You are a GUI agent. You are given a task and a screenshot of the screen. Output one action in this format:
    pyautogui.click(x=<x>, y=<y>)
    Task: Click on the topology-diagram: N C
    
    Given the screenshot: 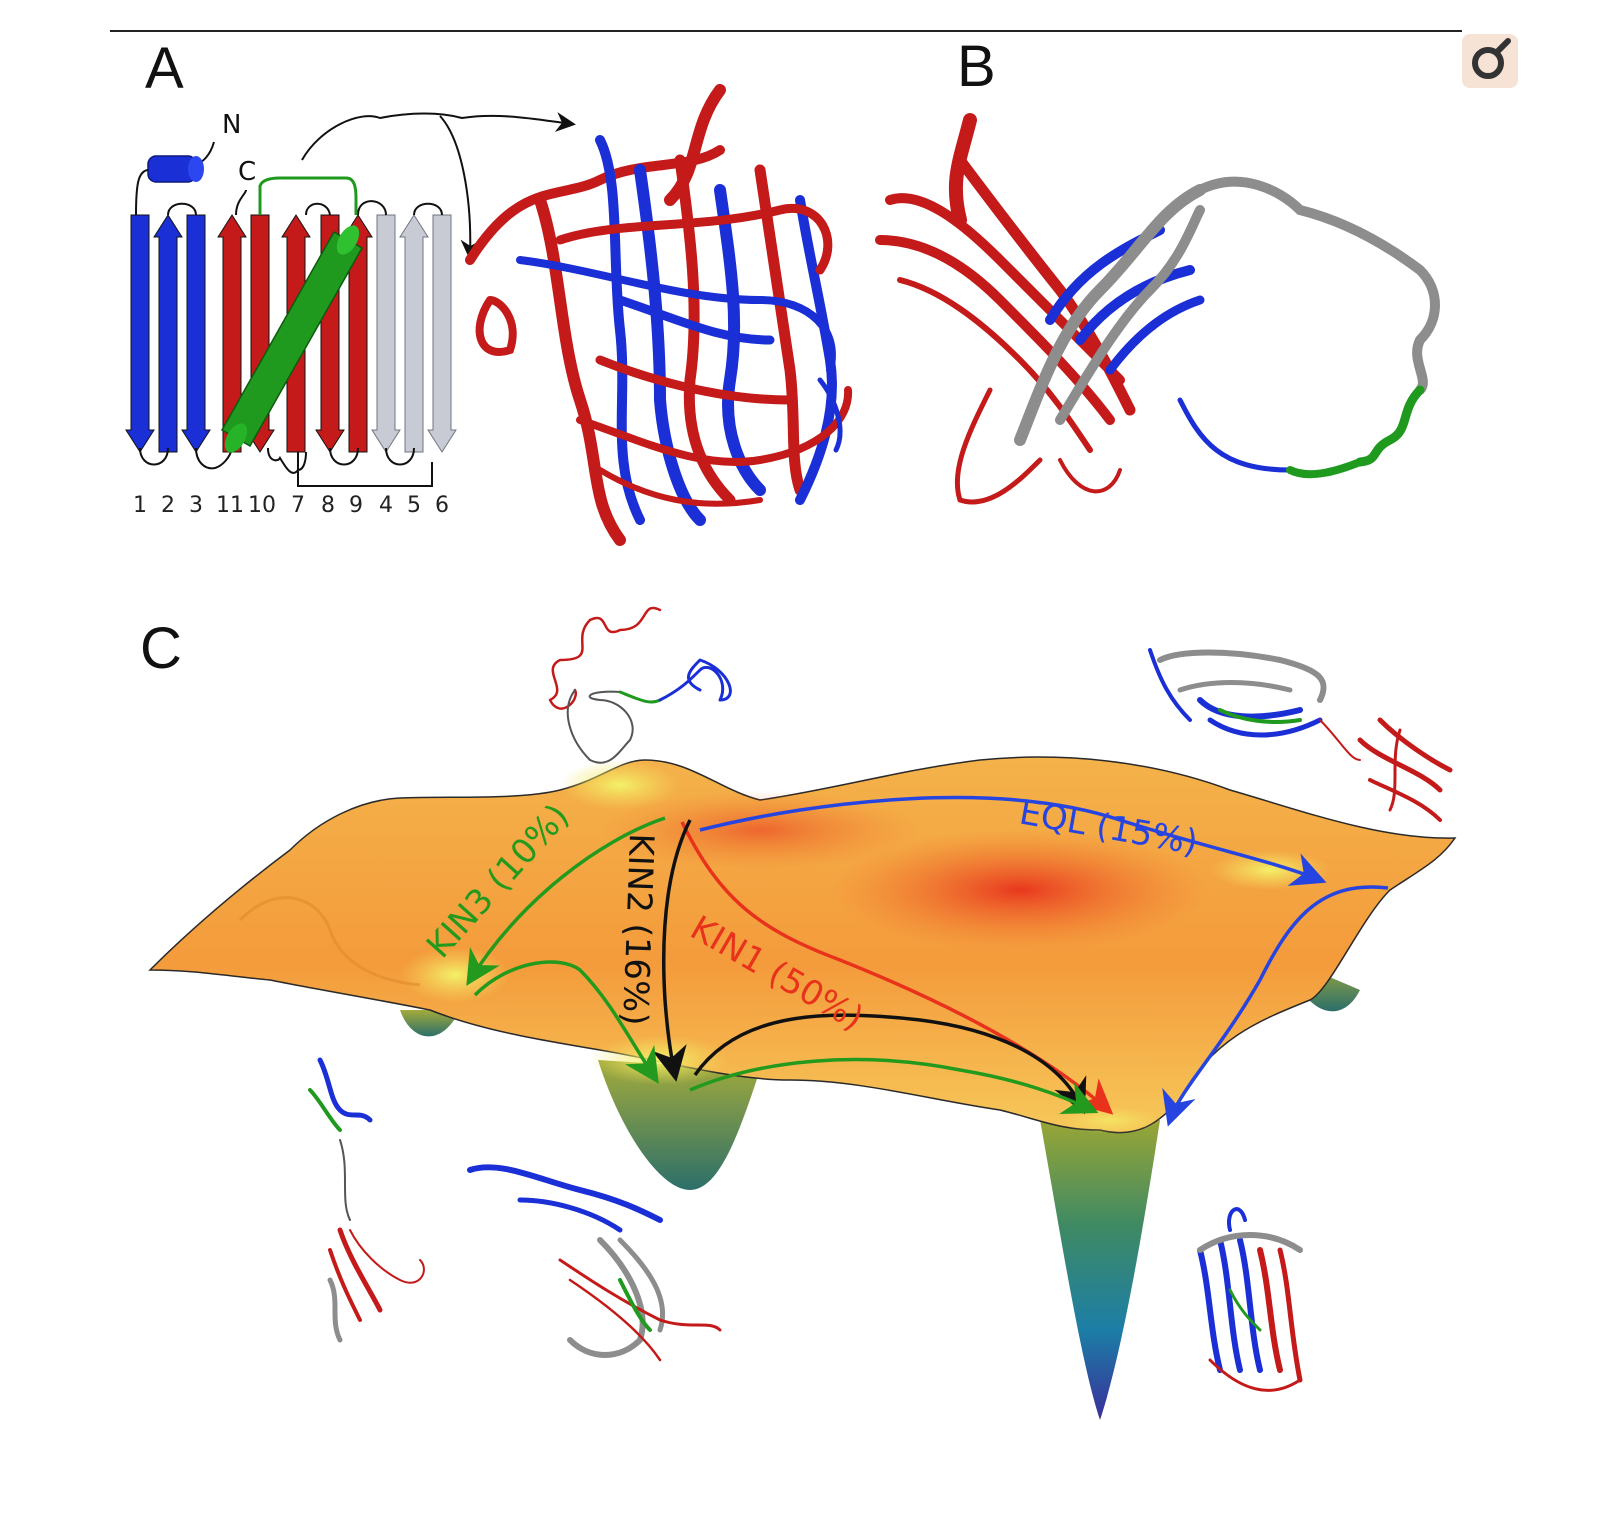 What is the action you would take?
    pyautogui.click(x=350, y=314)
    